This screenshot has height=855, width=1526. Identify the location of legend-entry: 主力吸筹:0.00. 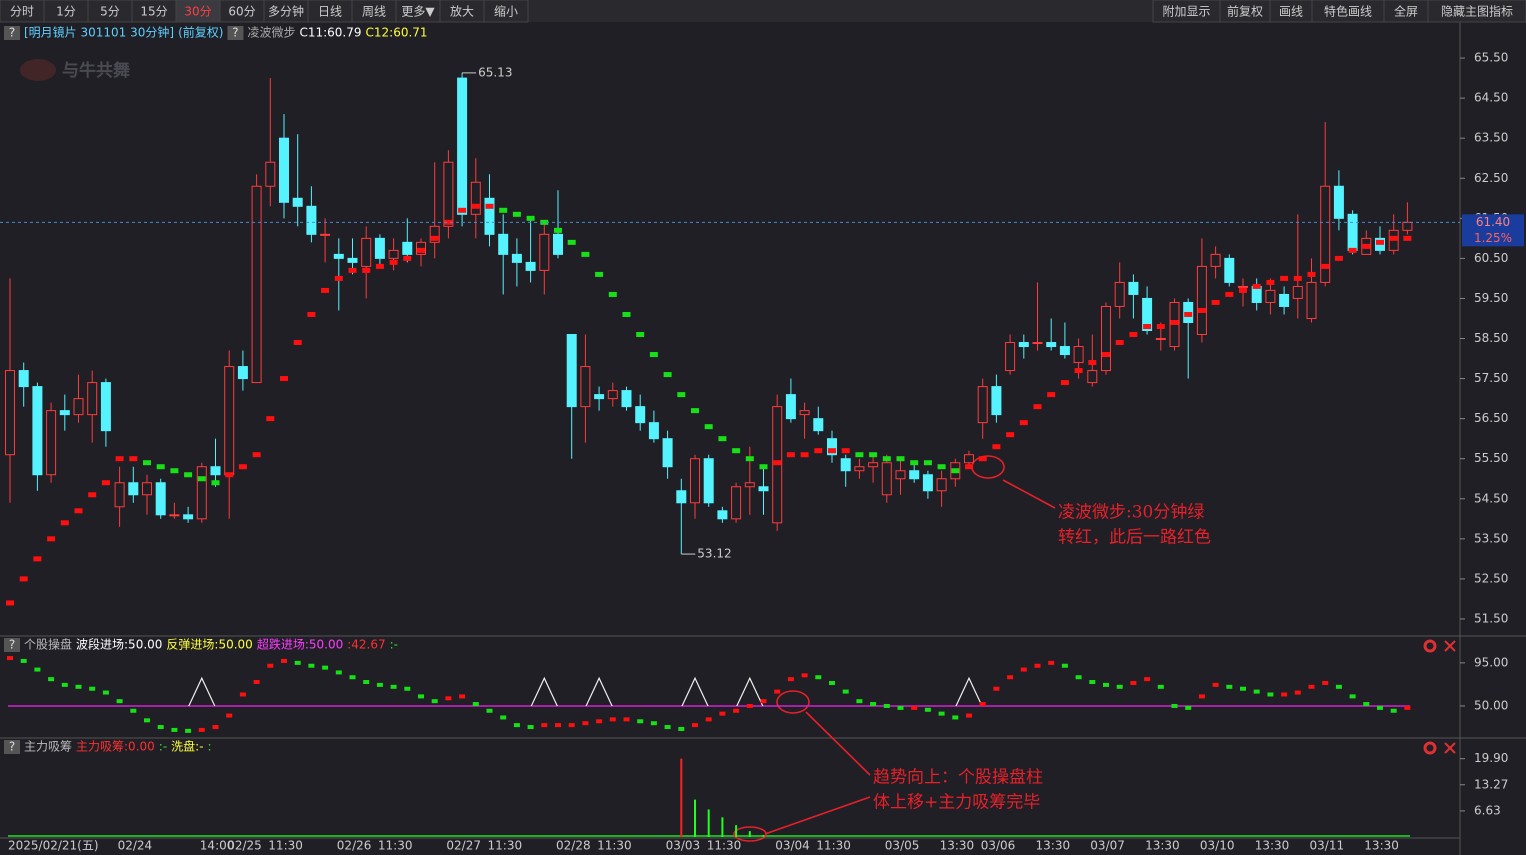
(115, 747).